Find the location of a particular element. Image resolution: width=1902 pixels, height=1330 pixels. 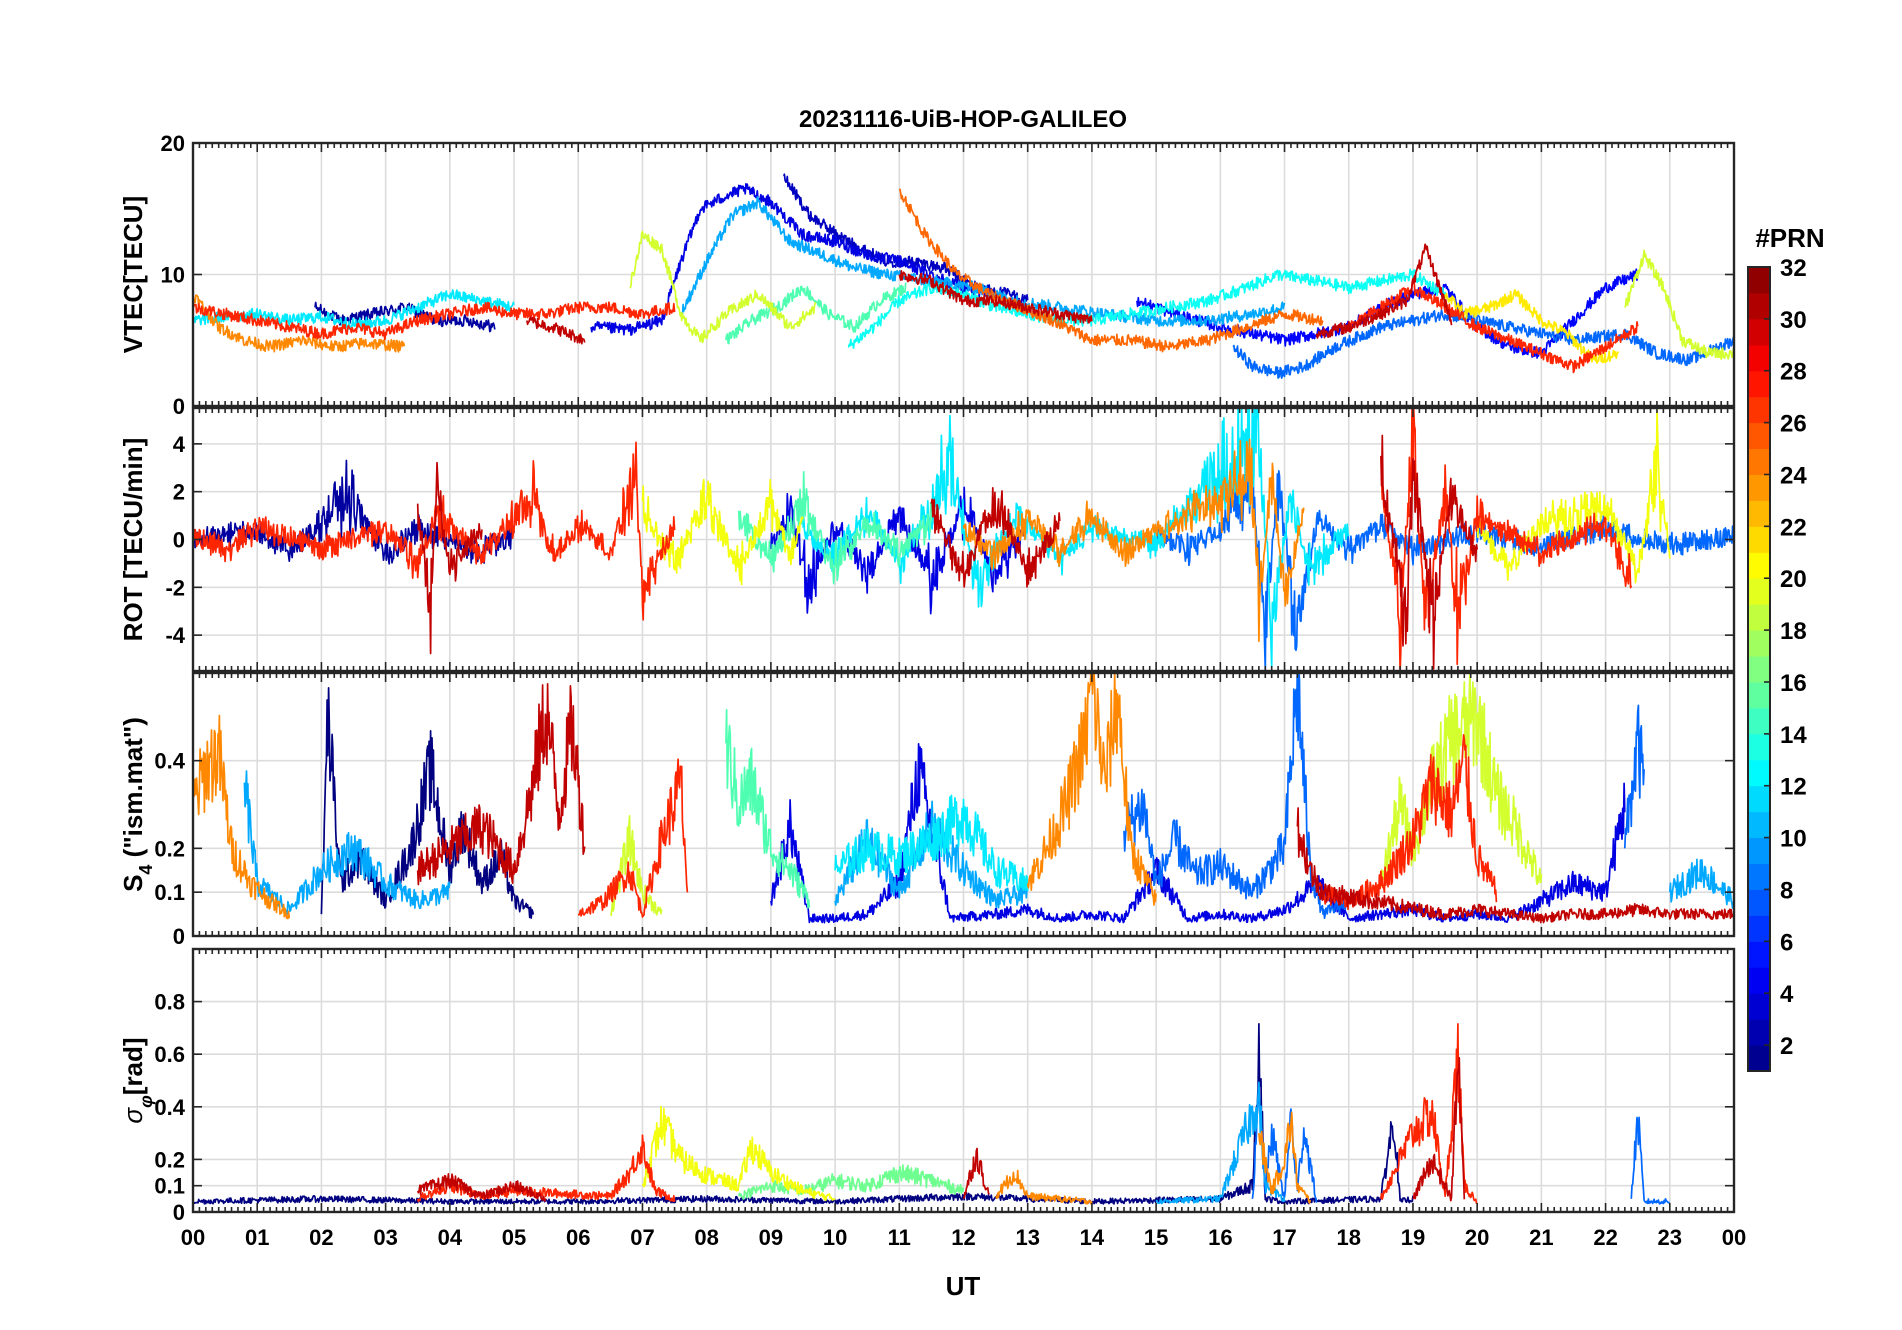

series-line-sigma_phi-prn27 is located at coordinates (947, 1113).